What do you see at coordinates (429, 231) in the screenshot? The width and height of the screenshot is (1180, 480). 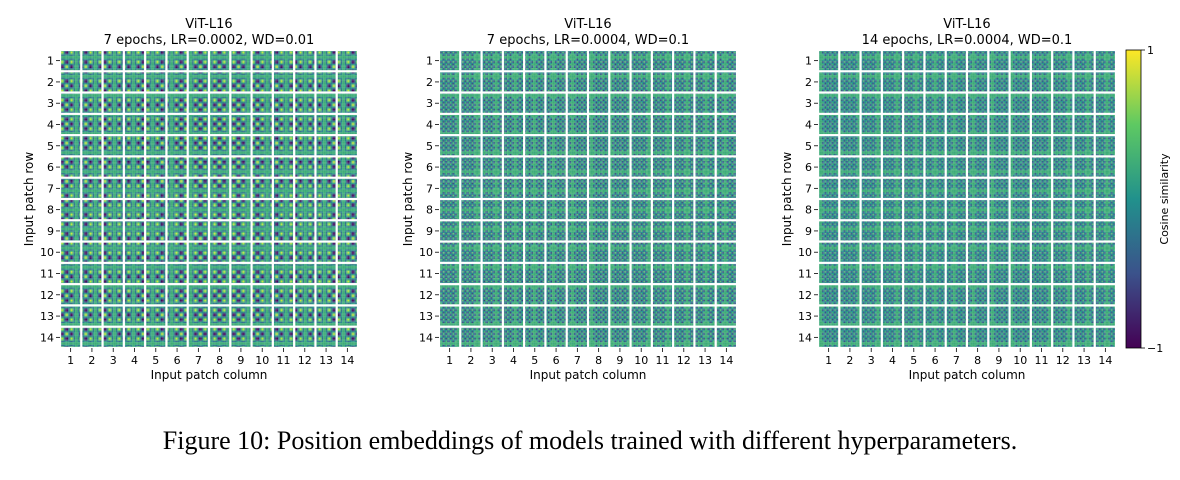 I see `y-tick-label: 9` at bounding box center [429, 231].